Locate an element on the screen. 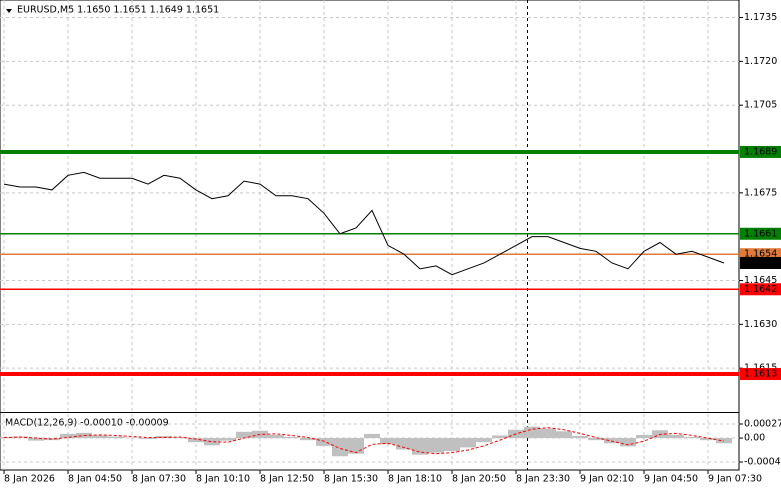 This screenshot has width=781, height=489. level-label: 1.1661 is located at coordinates (760, 233).